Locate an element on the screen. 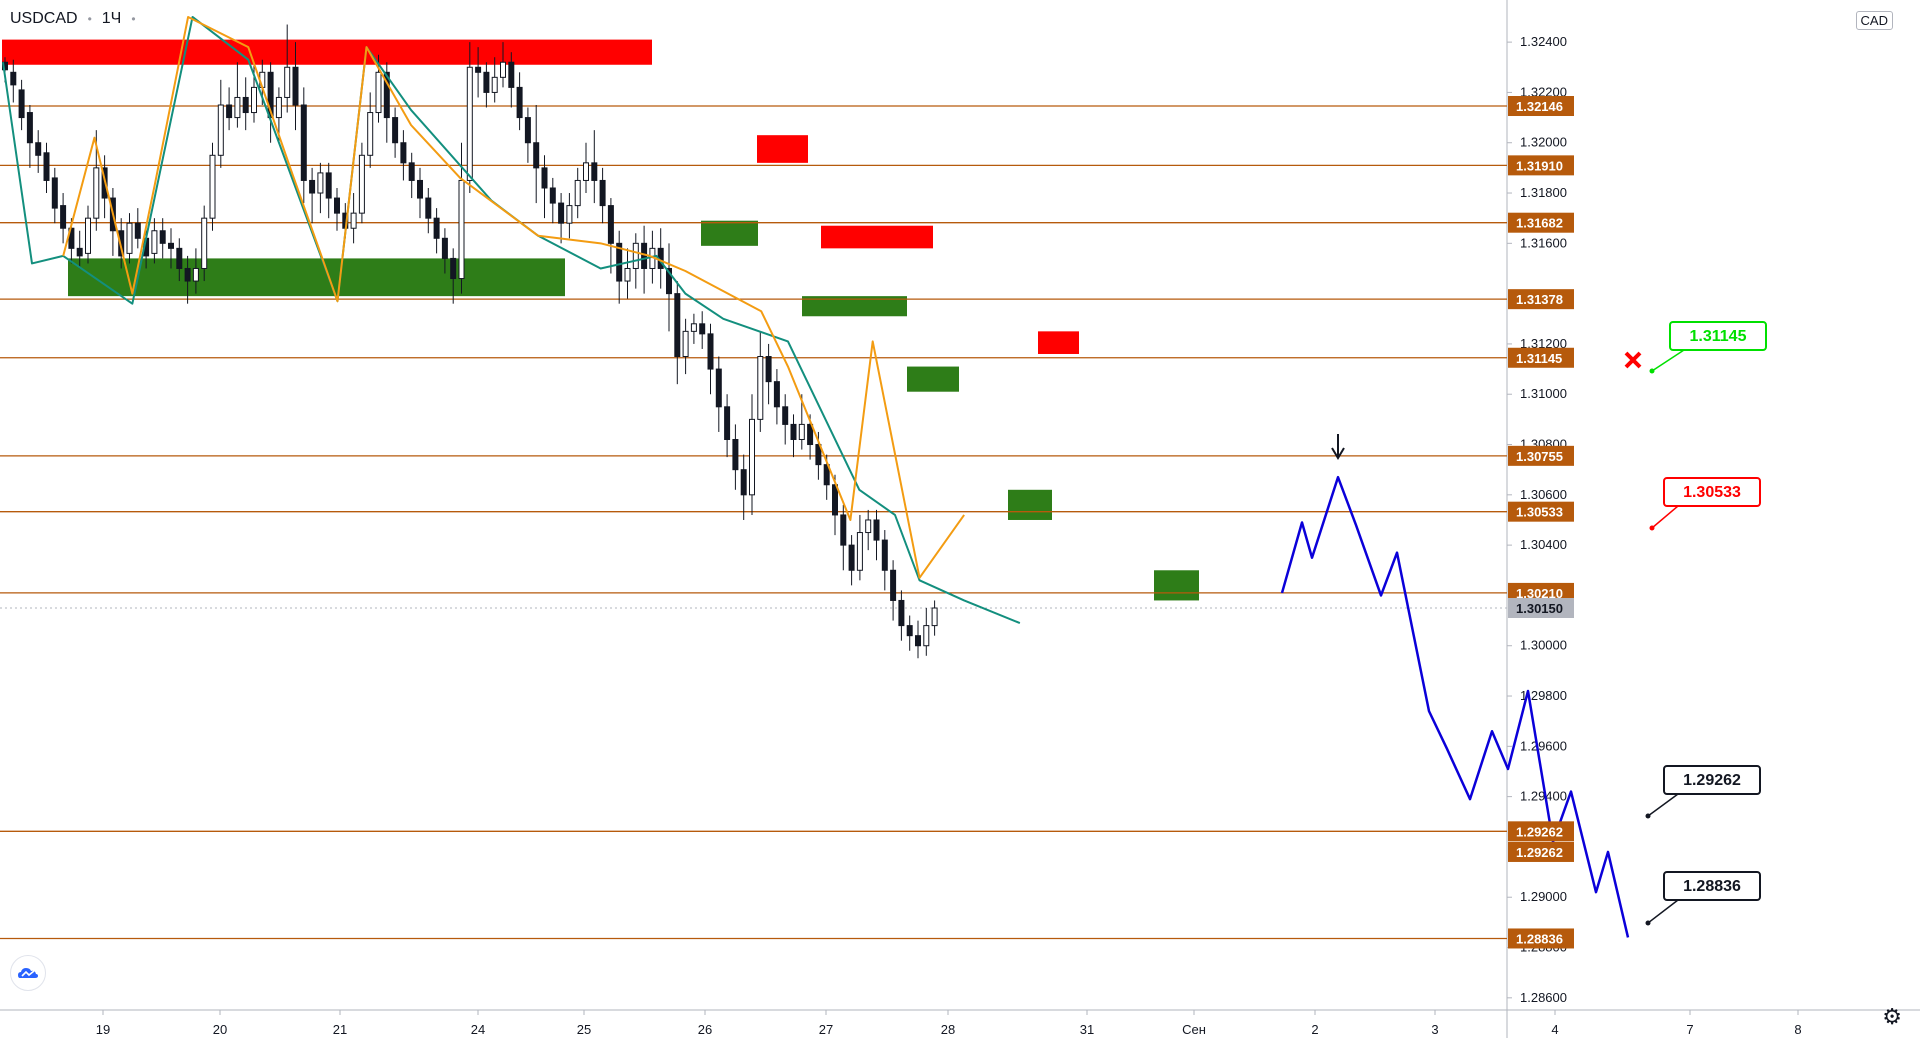 The width and height of the screenshot is (1920, 1043). last-price-label-bg is located at coordinates (1541, 608).